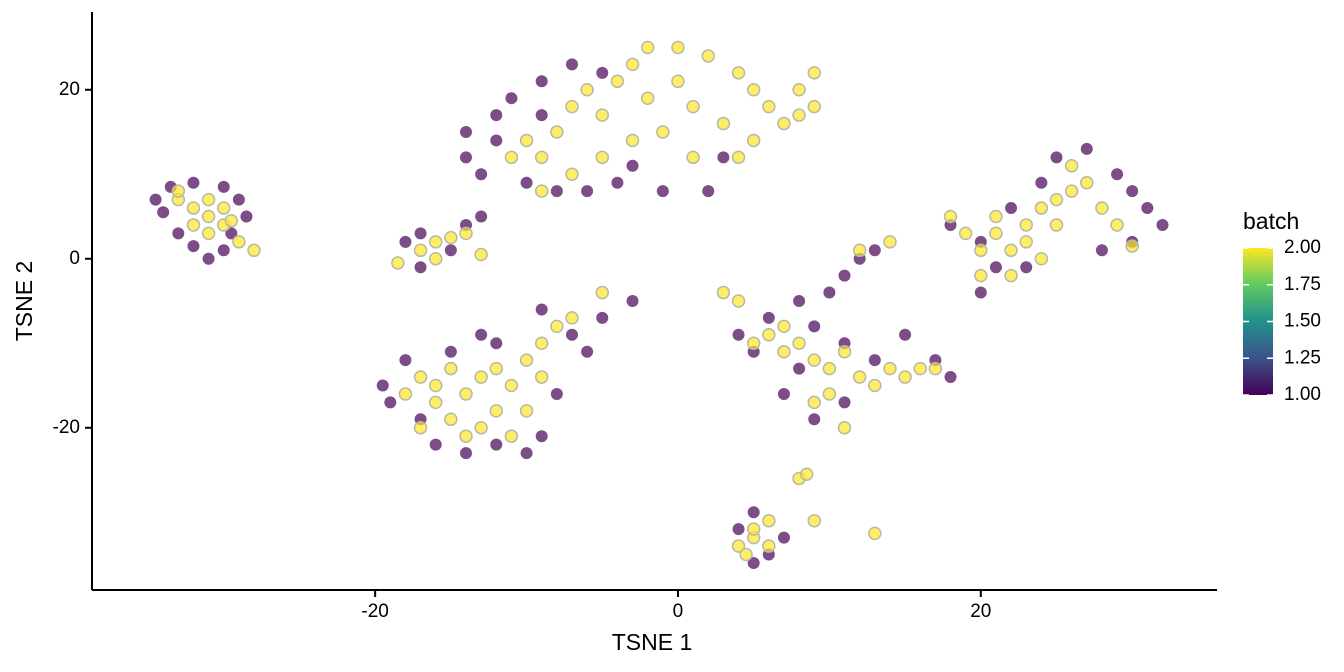  I want to click on colorbar-tick-label: 1.75, so click(1302, 284).